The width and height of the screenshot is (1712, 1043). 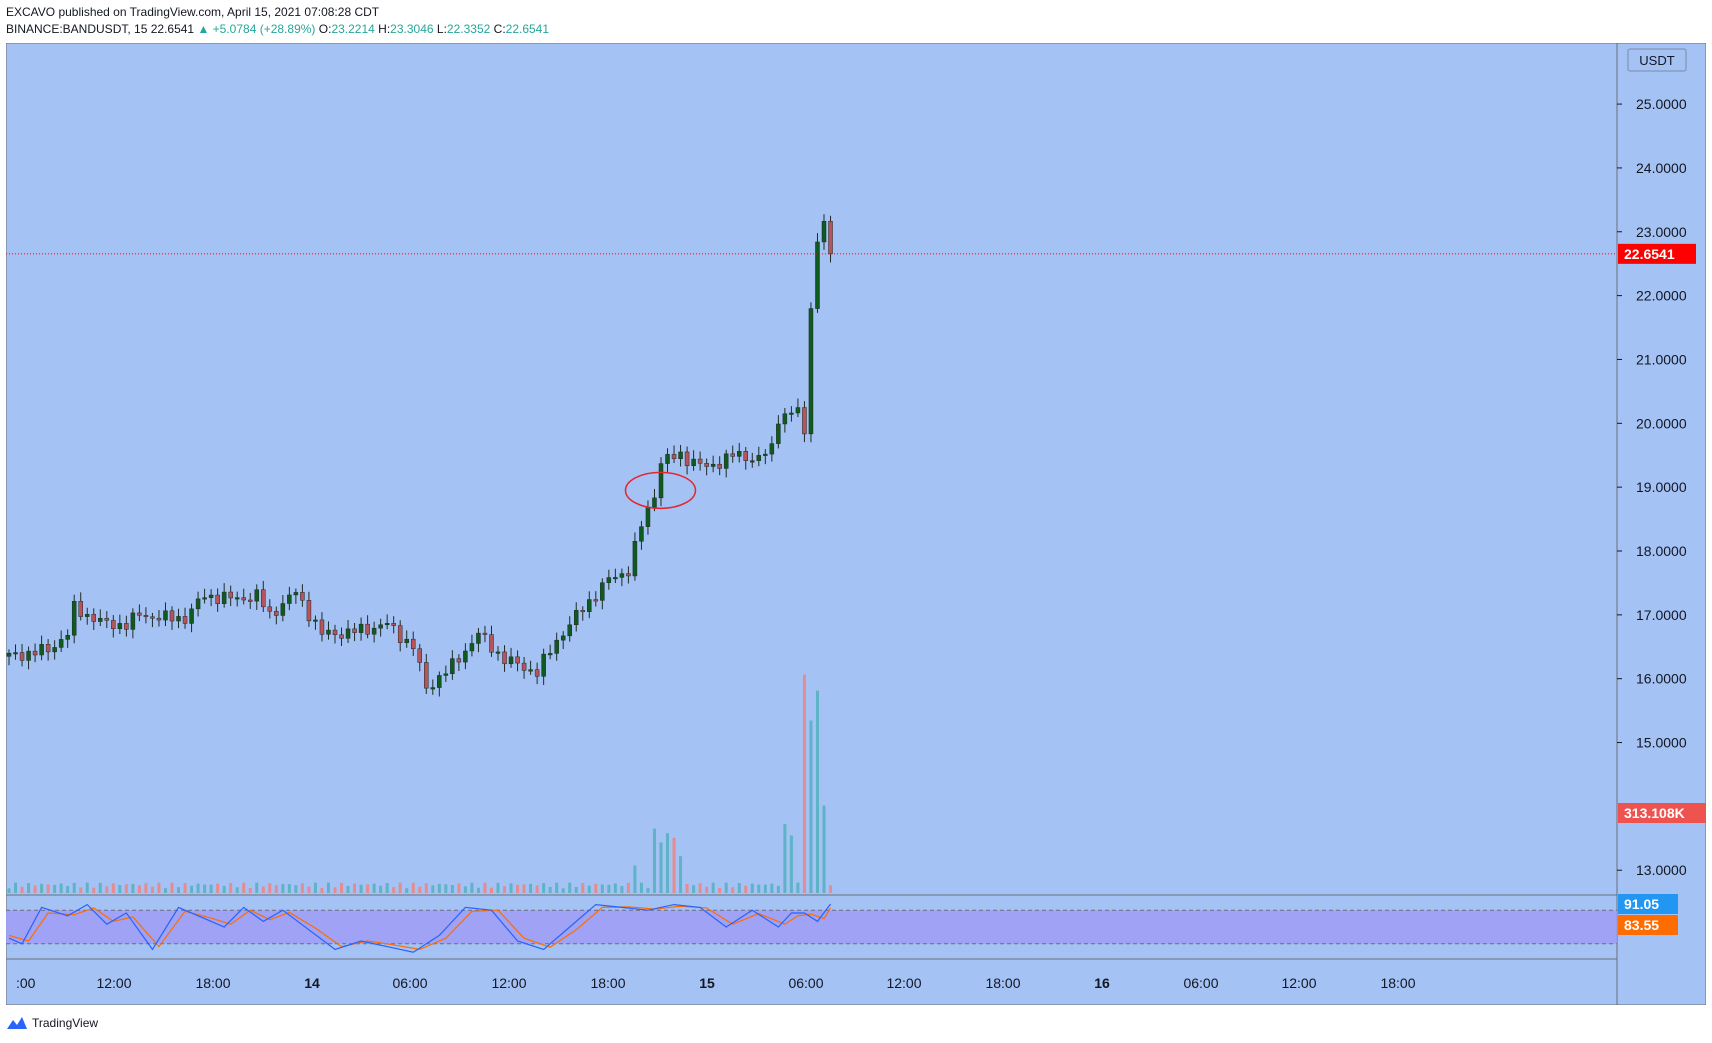 I want to click on y-tick-label: 25.0000, so click(x=1661, y=104).